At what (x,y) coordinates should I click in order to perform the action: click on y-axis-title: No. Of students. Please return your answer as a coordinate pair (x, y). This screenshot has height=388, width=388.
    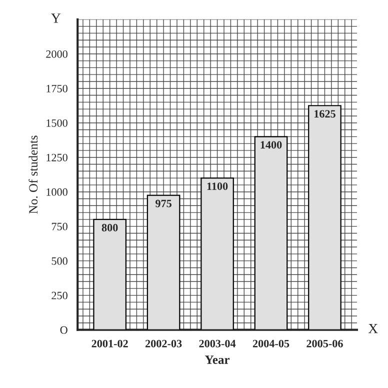
    Looking at the image, I should click on (33, 175).